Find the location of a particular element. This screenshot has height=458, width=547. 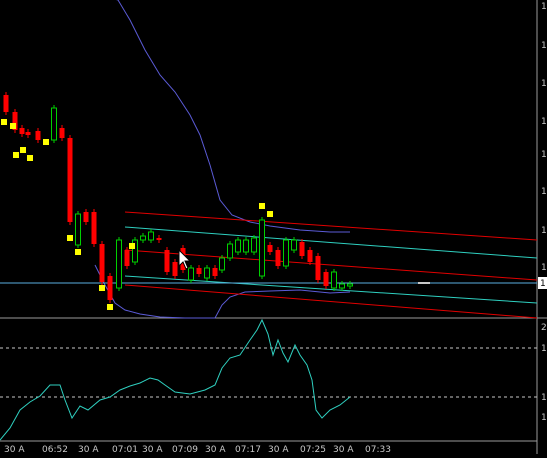

time-tick-label: 07:09 is located at coordinates (185, 449).